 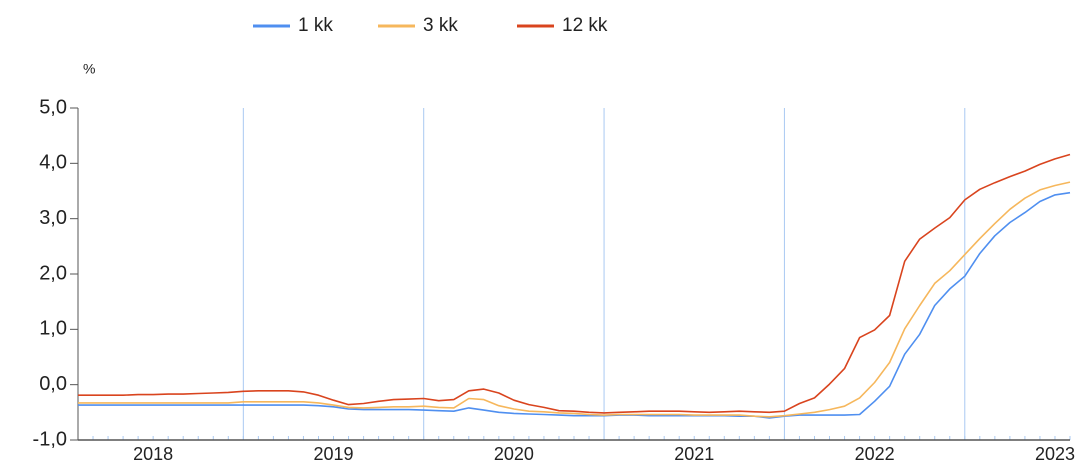 I want to click on x-tick-label: 2023, so click(x=1055, y=454).